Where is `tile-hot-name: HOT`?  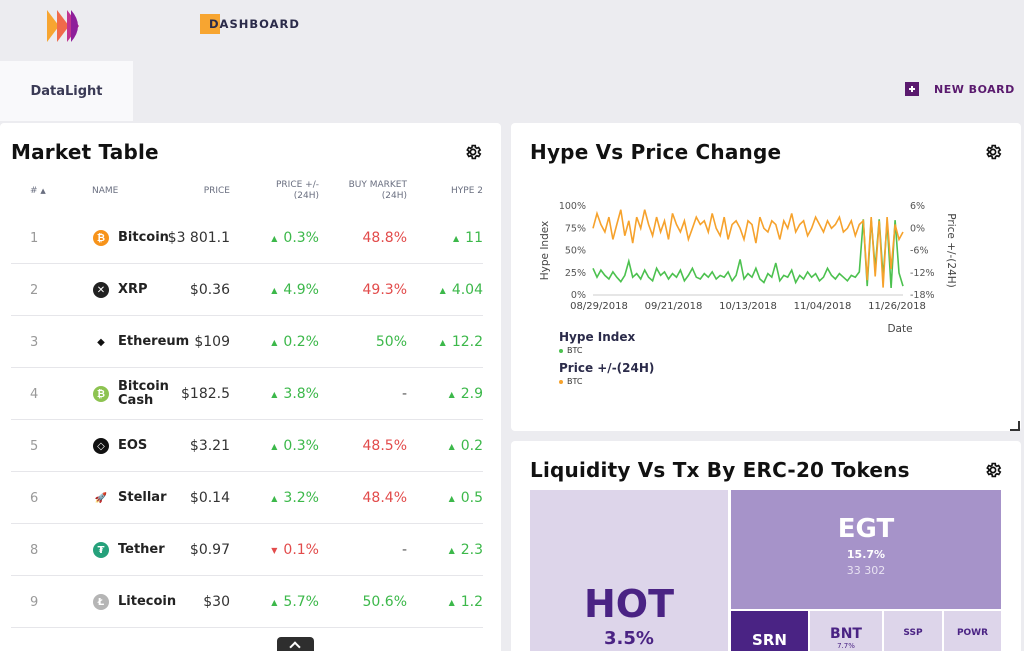 tile-hot-name: HOT is located at coordinates (629, 604).